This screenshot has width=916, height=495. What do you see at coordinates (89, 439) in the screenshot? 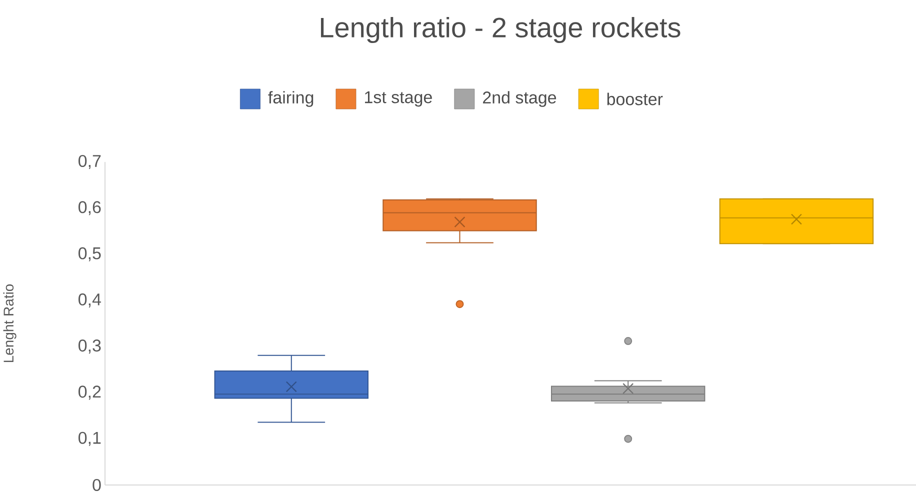
I see `y-tick-label: 0,1` at bounding box center [89, 439].